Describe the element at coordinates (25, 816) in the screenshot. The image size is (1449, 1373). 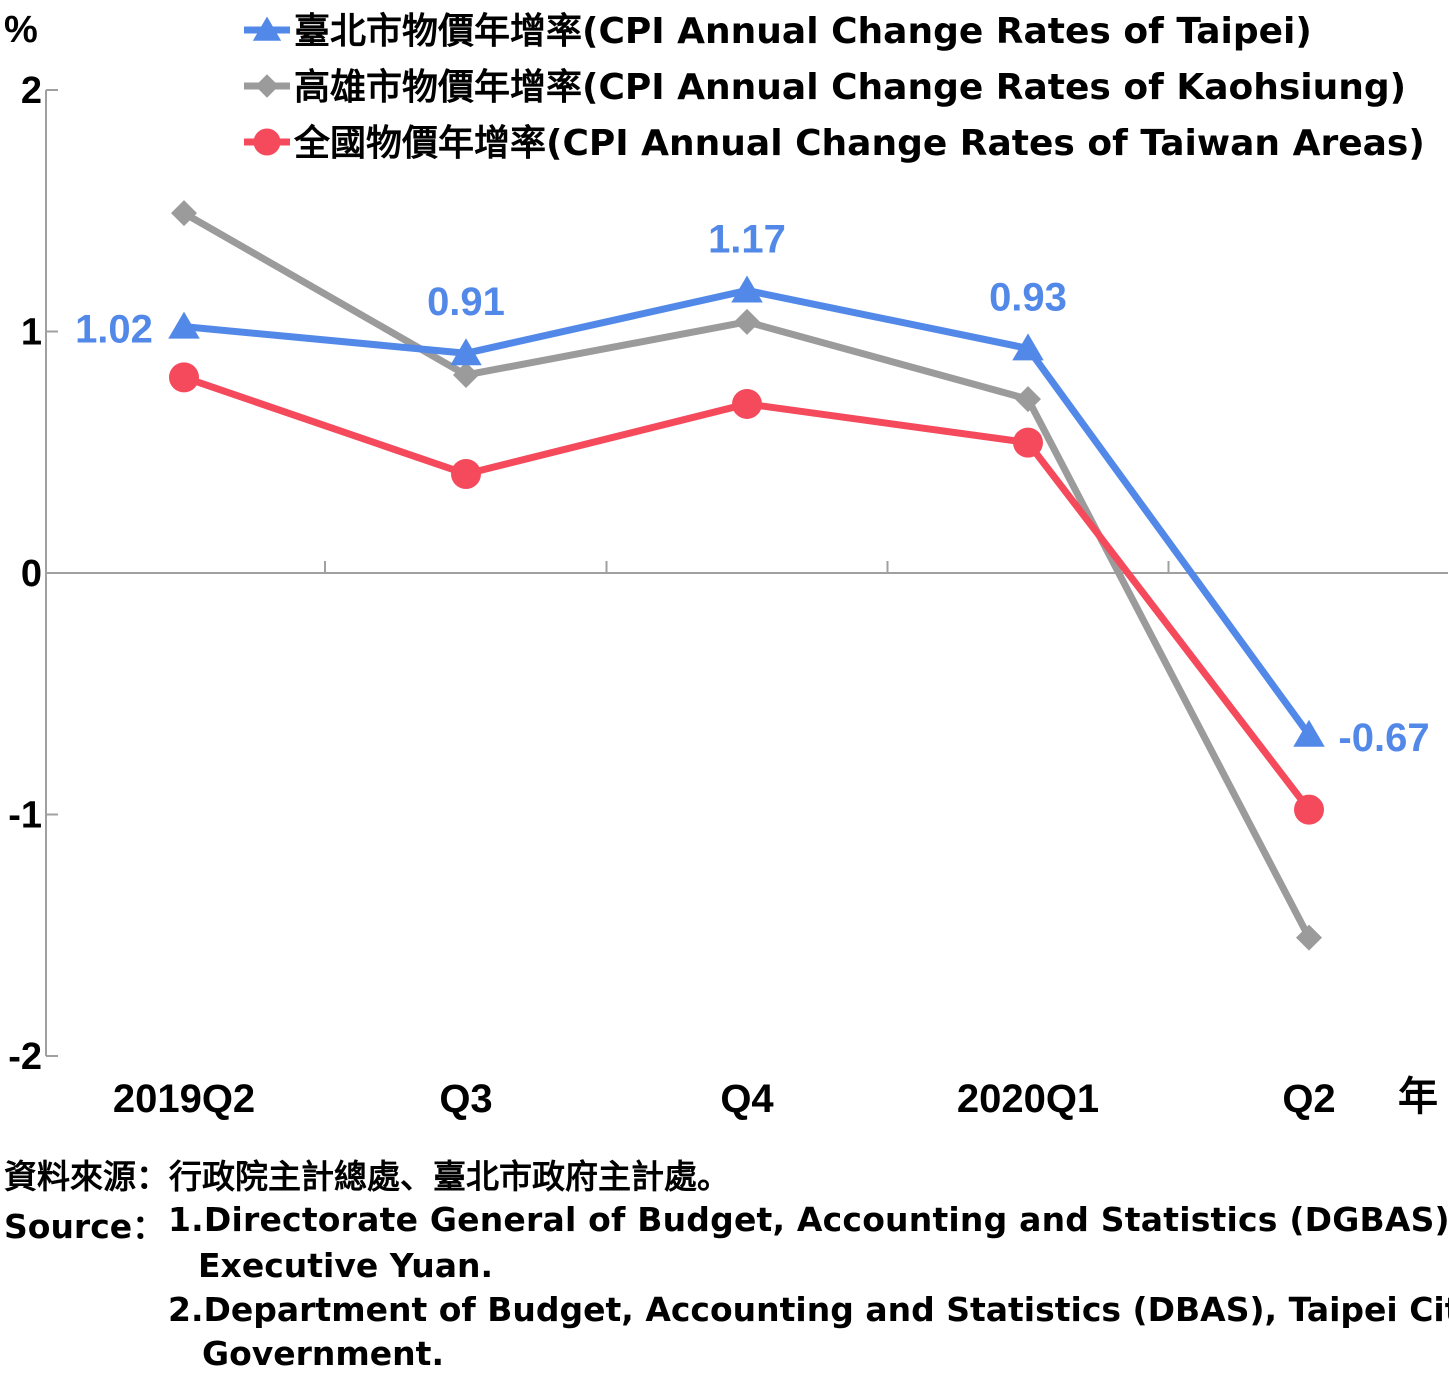
I see `y-tick-label: -1` at that location.